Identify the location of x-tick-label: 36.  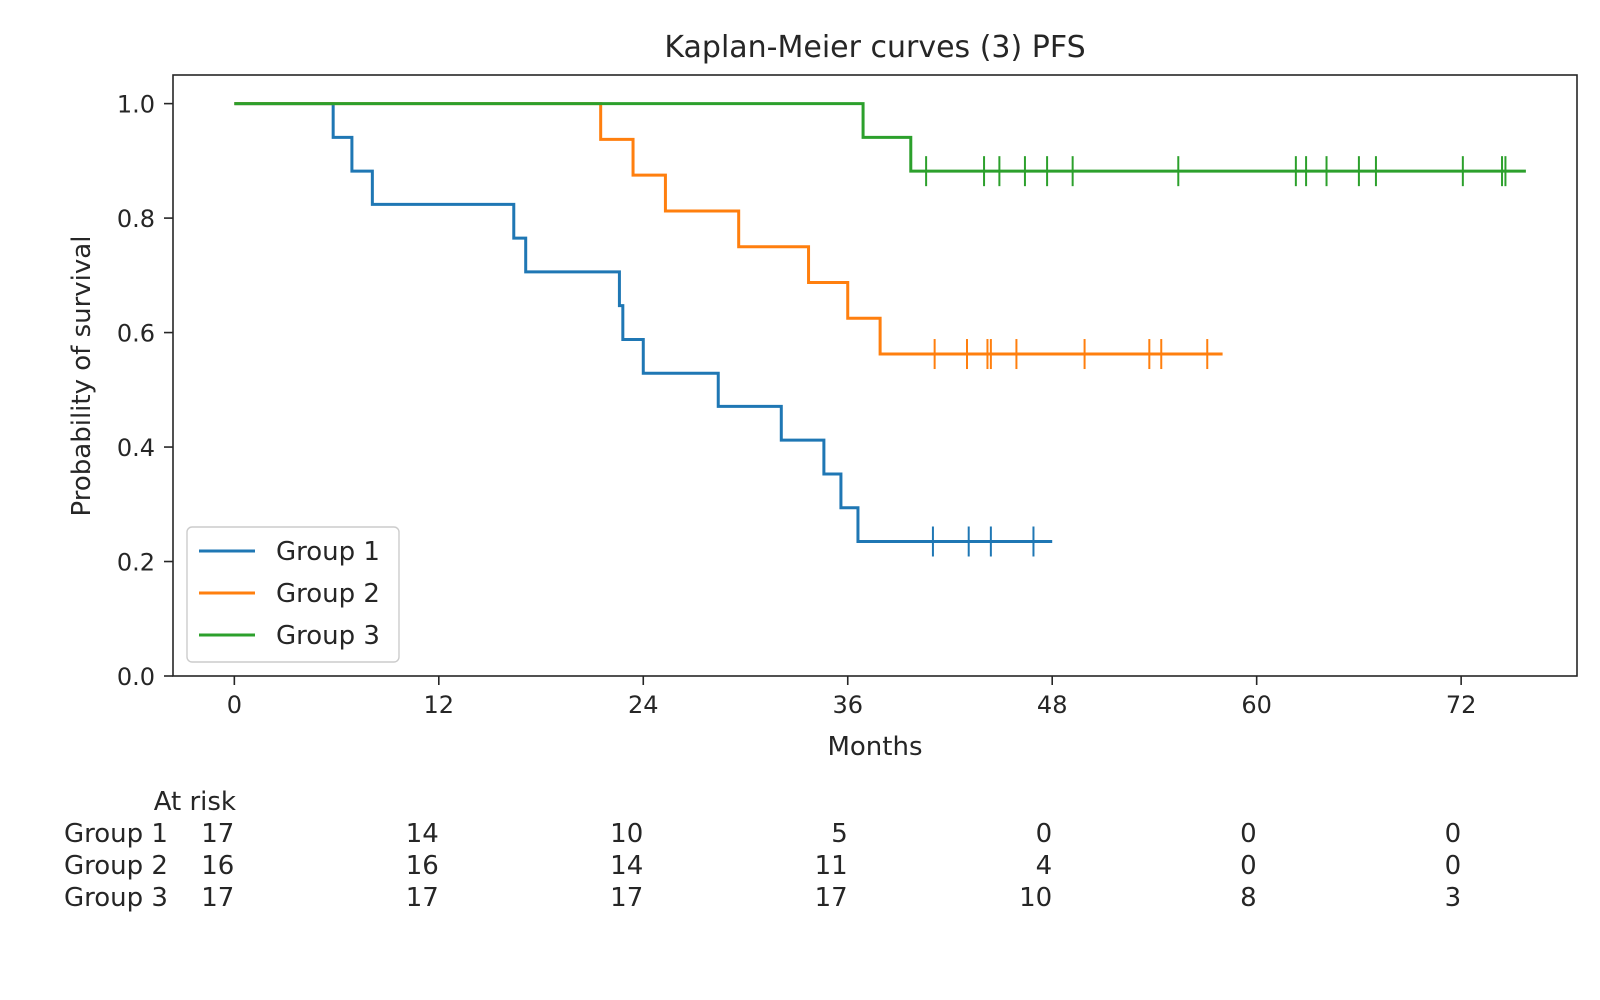
(847, 705).